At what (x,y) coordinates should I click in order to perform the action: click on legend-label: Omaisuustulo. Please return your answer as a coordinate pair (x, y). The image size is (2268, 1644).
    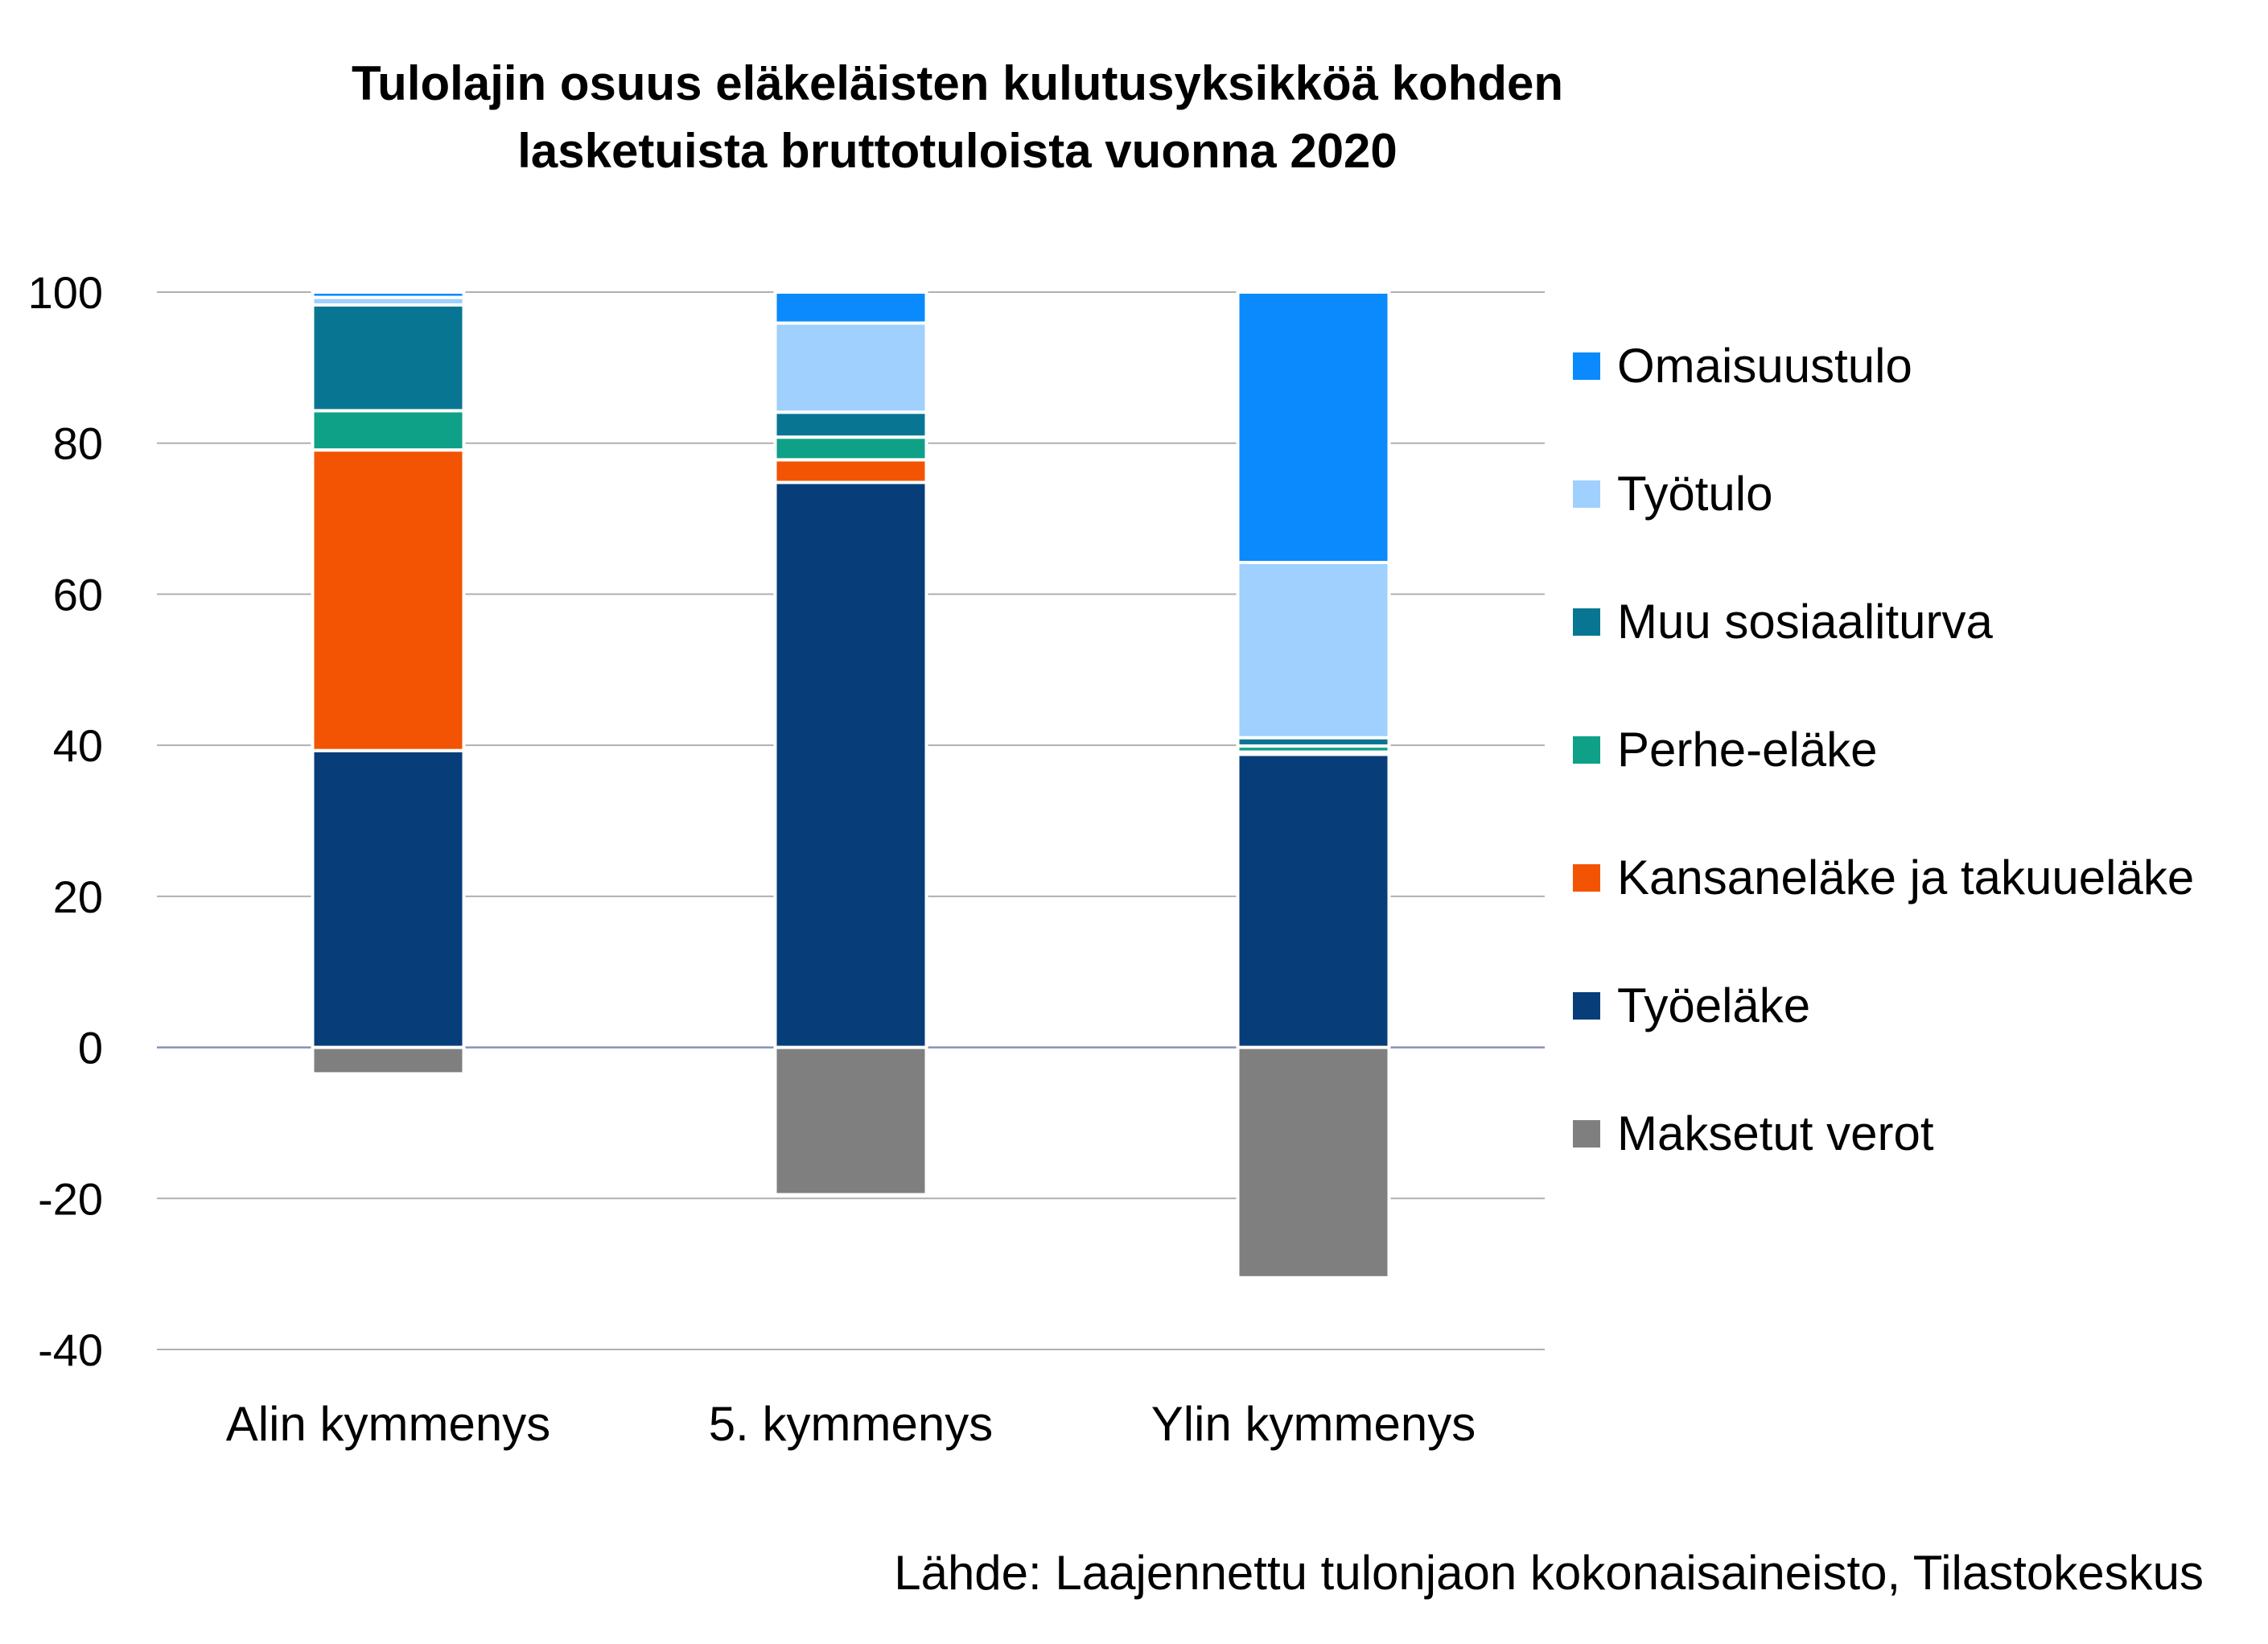
    Looking at the image, I should click on (1764, 366).